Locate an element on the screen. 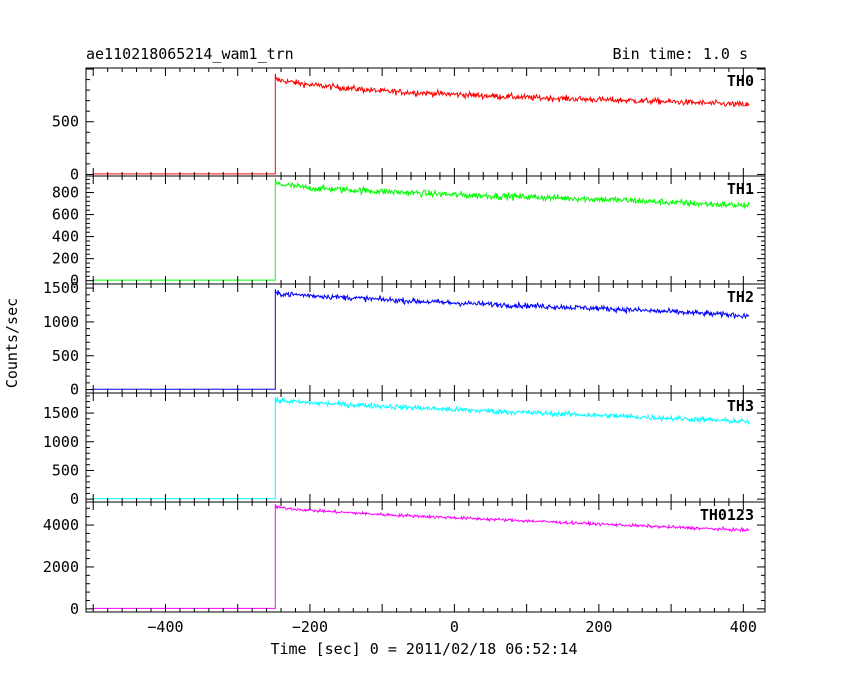 This screenshot has height=680, width=850. x-tick-label: 200 is located at coordinates (598, 627).